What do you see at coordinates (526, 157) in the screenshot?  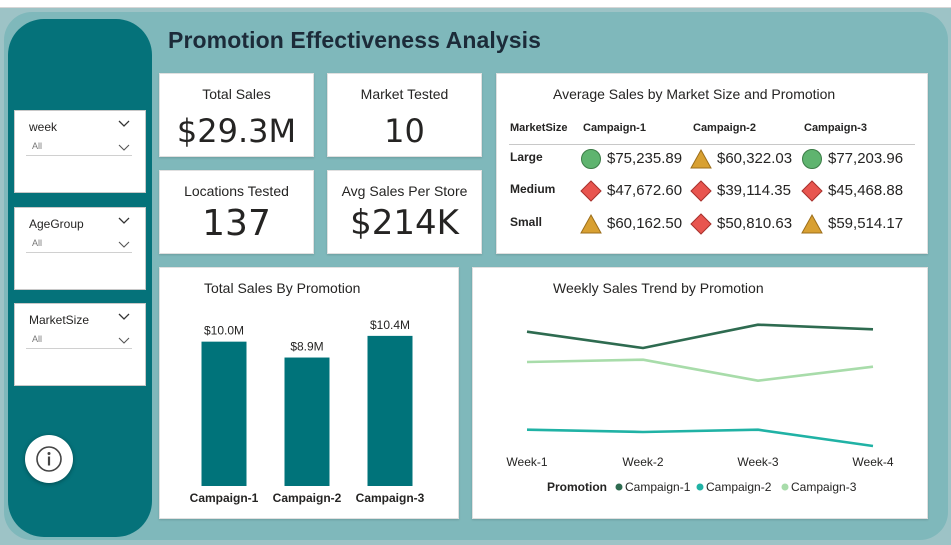 I see `matrix-row-label: Large` at bounding box center [526, 157].